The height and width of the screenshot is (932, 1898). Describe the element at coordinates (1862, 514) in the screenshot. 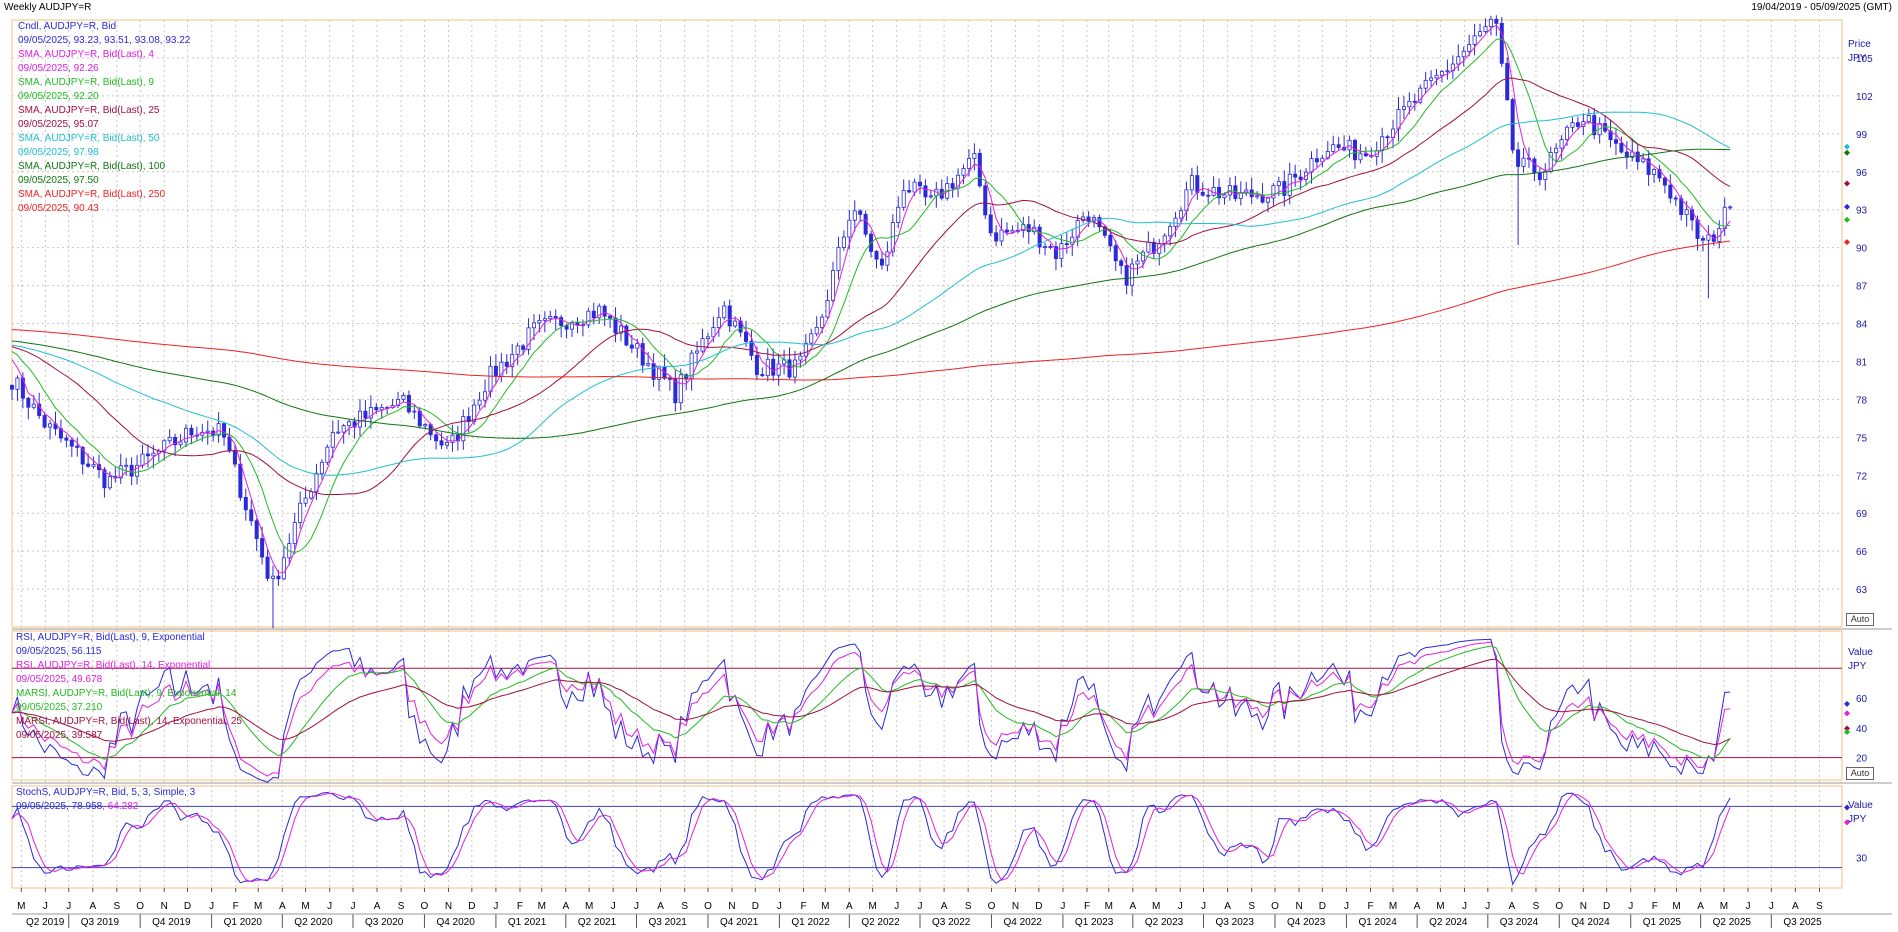

I see `price-tick-label: 69` at that location.